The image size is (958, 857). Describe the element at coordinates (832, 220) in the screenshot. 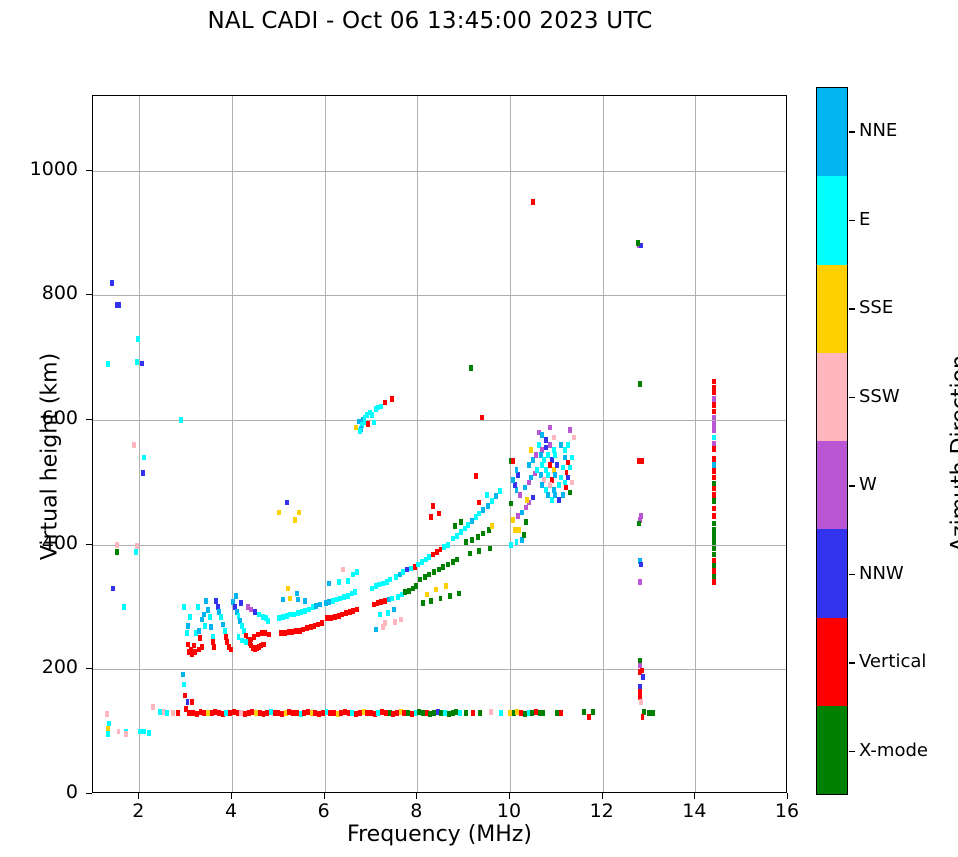

I see `colorbar-segment-e` at that location.